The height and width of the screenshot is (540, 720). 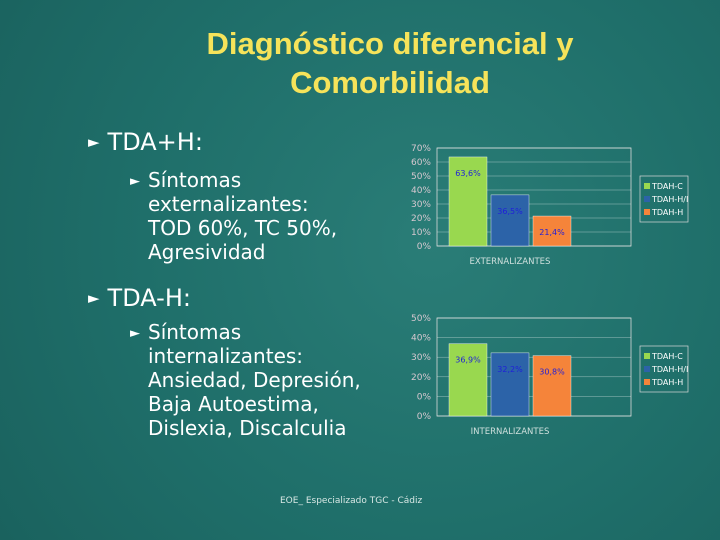 I want to click on slide-title: Diagnóstico diferencial y Comorbilidad, so click(x=390, y=63).